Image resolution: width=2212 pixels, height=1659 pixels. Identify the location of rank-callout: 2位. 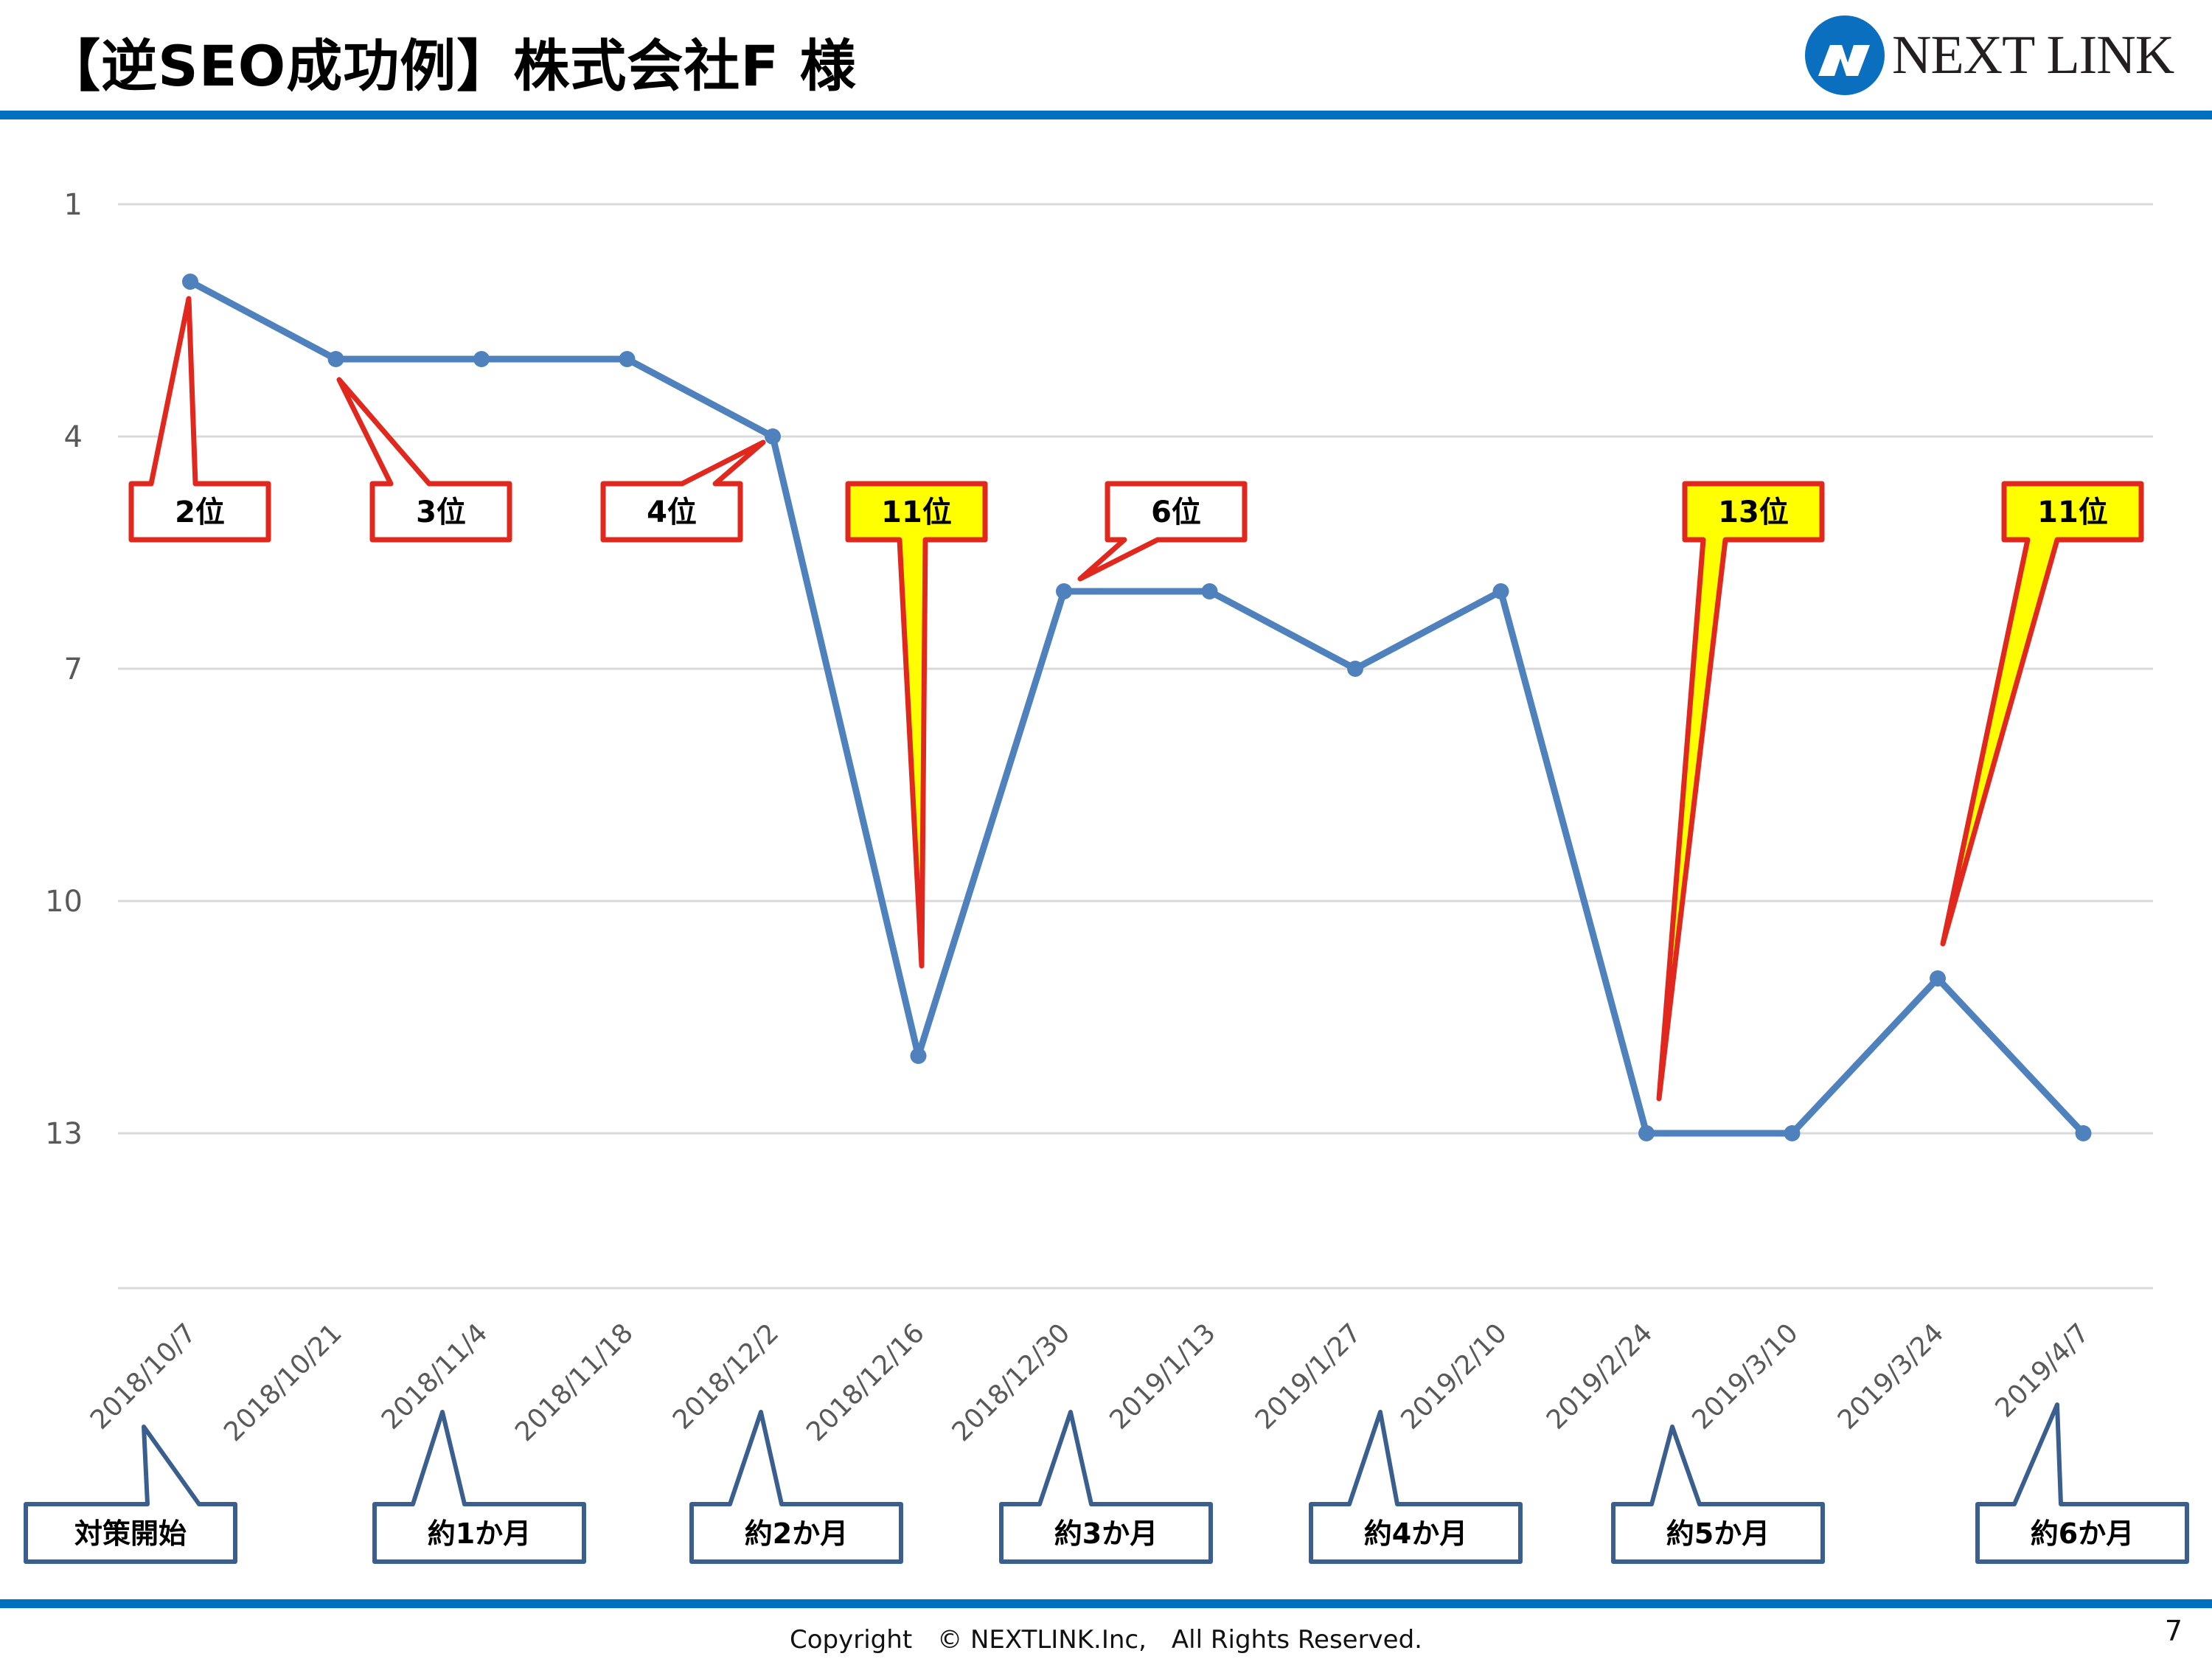
(199, 419).